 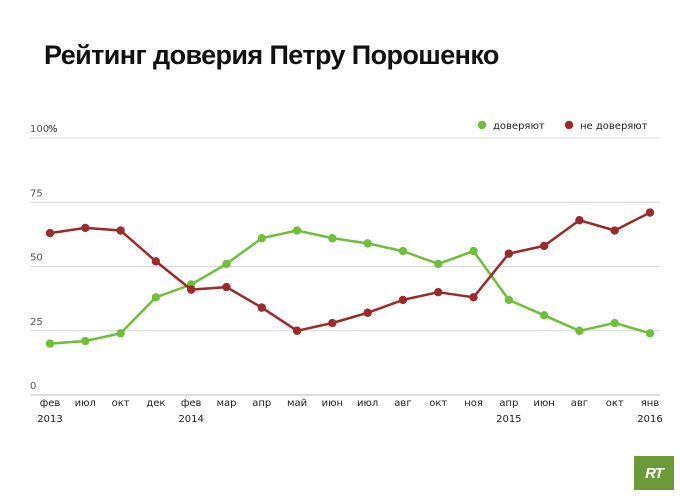 I want to click on legend: доверяют не доверяют, so click(x=562, y=126).